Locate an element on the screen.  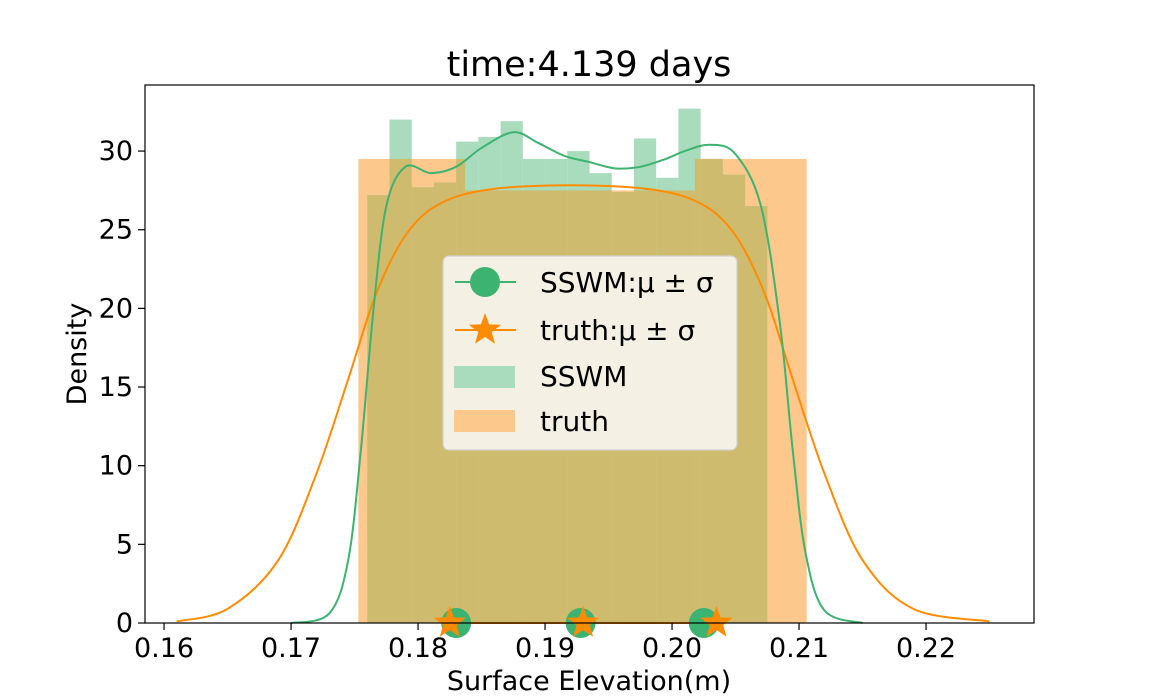
y-tick-label-3: 15 is located at coordinates (116, 387).